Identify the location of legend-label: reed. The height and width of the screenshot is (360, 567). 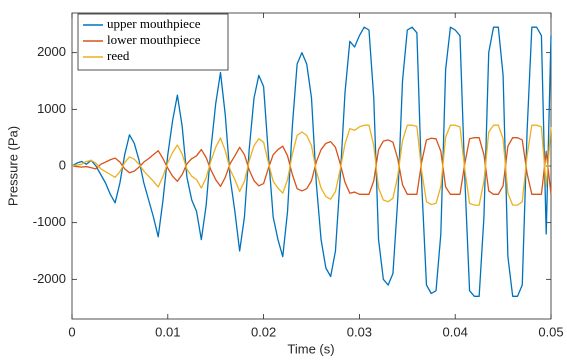
(118, 55).